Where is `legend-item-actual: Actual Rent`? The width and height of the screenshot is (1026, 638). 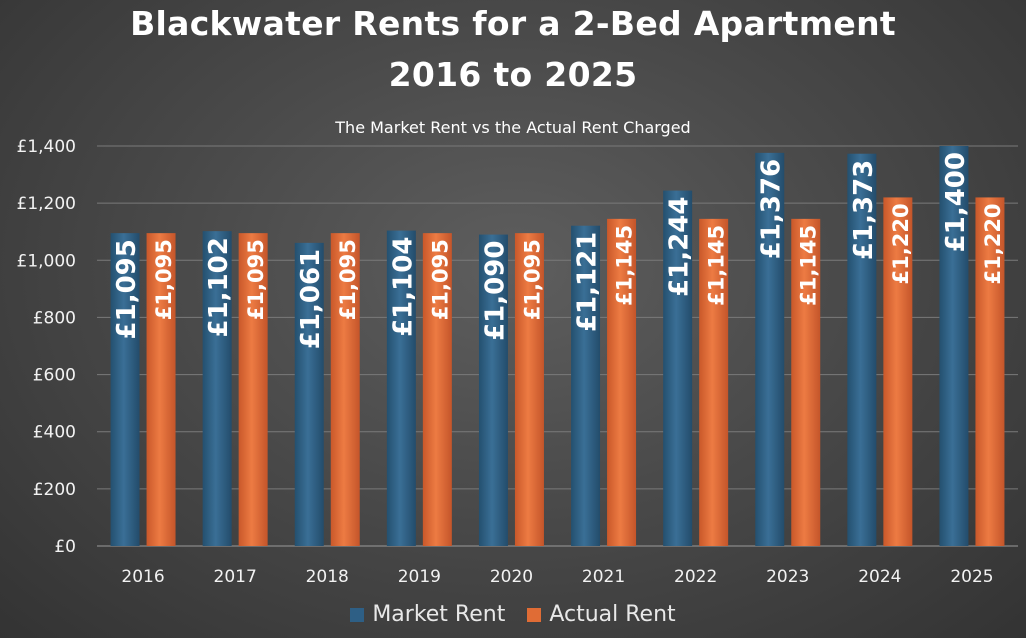
legend-item-actual: Actual Rent is located at coordinates (601, 614).